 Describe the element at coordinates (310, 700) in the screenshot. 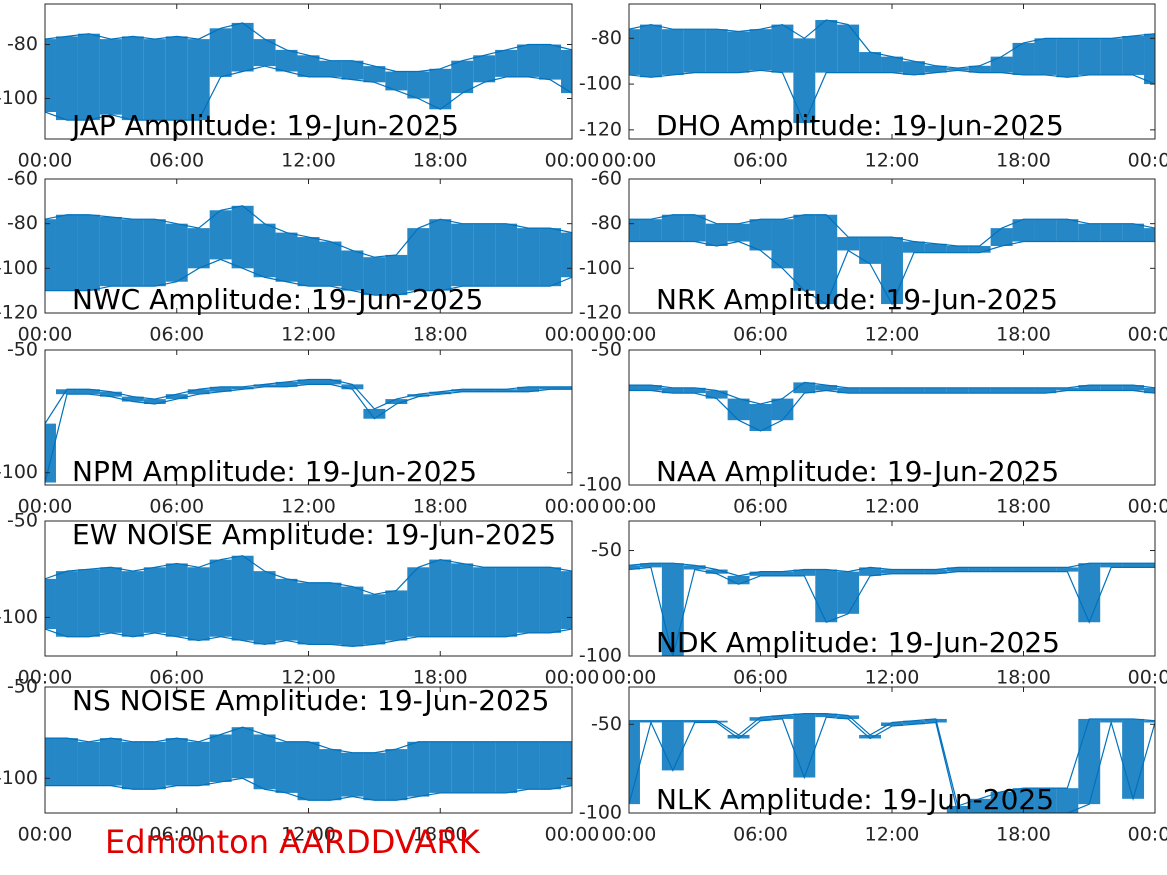

I see `panel-title: NS NOISE Amplitude: 19-Jun-2025` at that location.